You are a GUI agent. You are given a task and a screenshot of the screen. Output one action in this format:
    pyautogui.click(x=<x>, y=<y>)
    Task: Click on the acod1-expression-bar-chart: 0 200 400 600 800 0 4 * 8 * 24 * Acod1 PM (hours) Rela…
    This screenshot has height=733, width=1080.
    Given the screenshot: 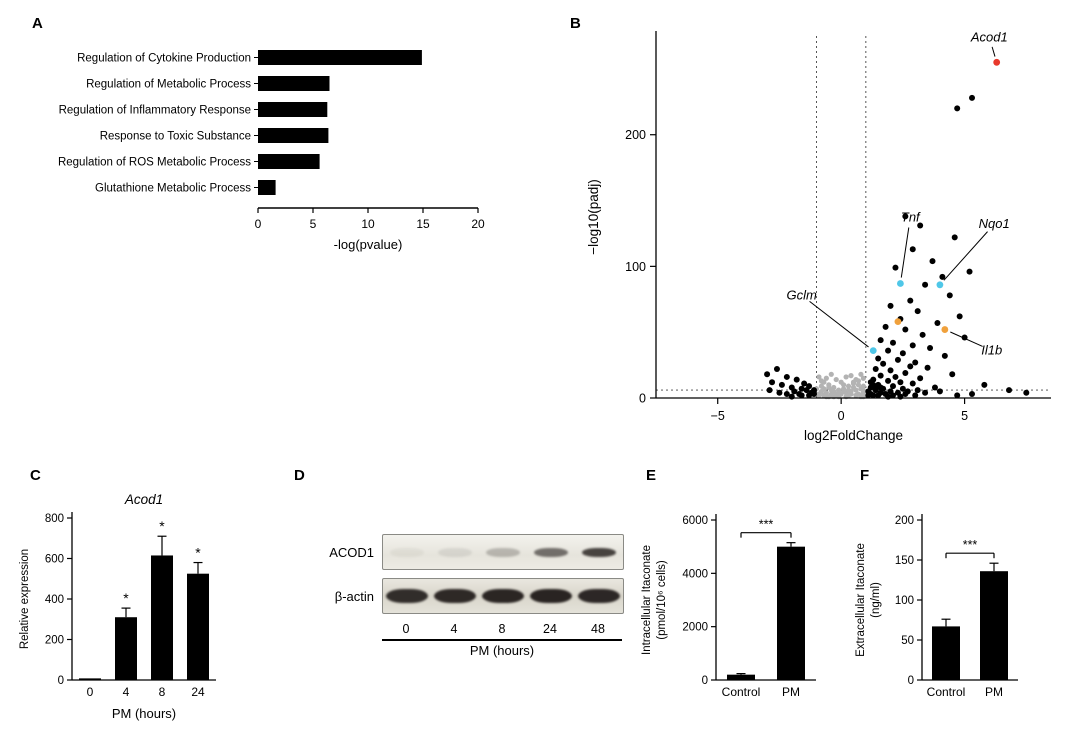 What is the action you would take?
    pyautogui.click(x=117, y=606)
    